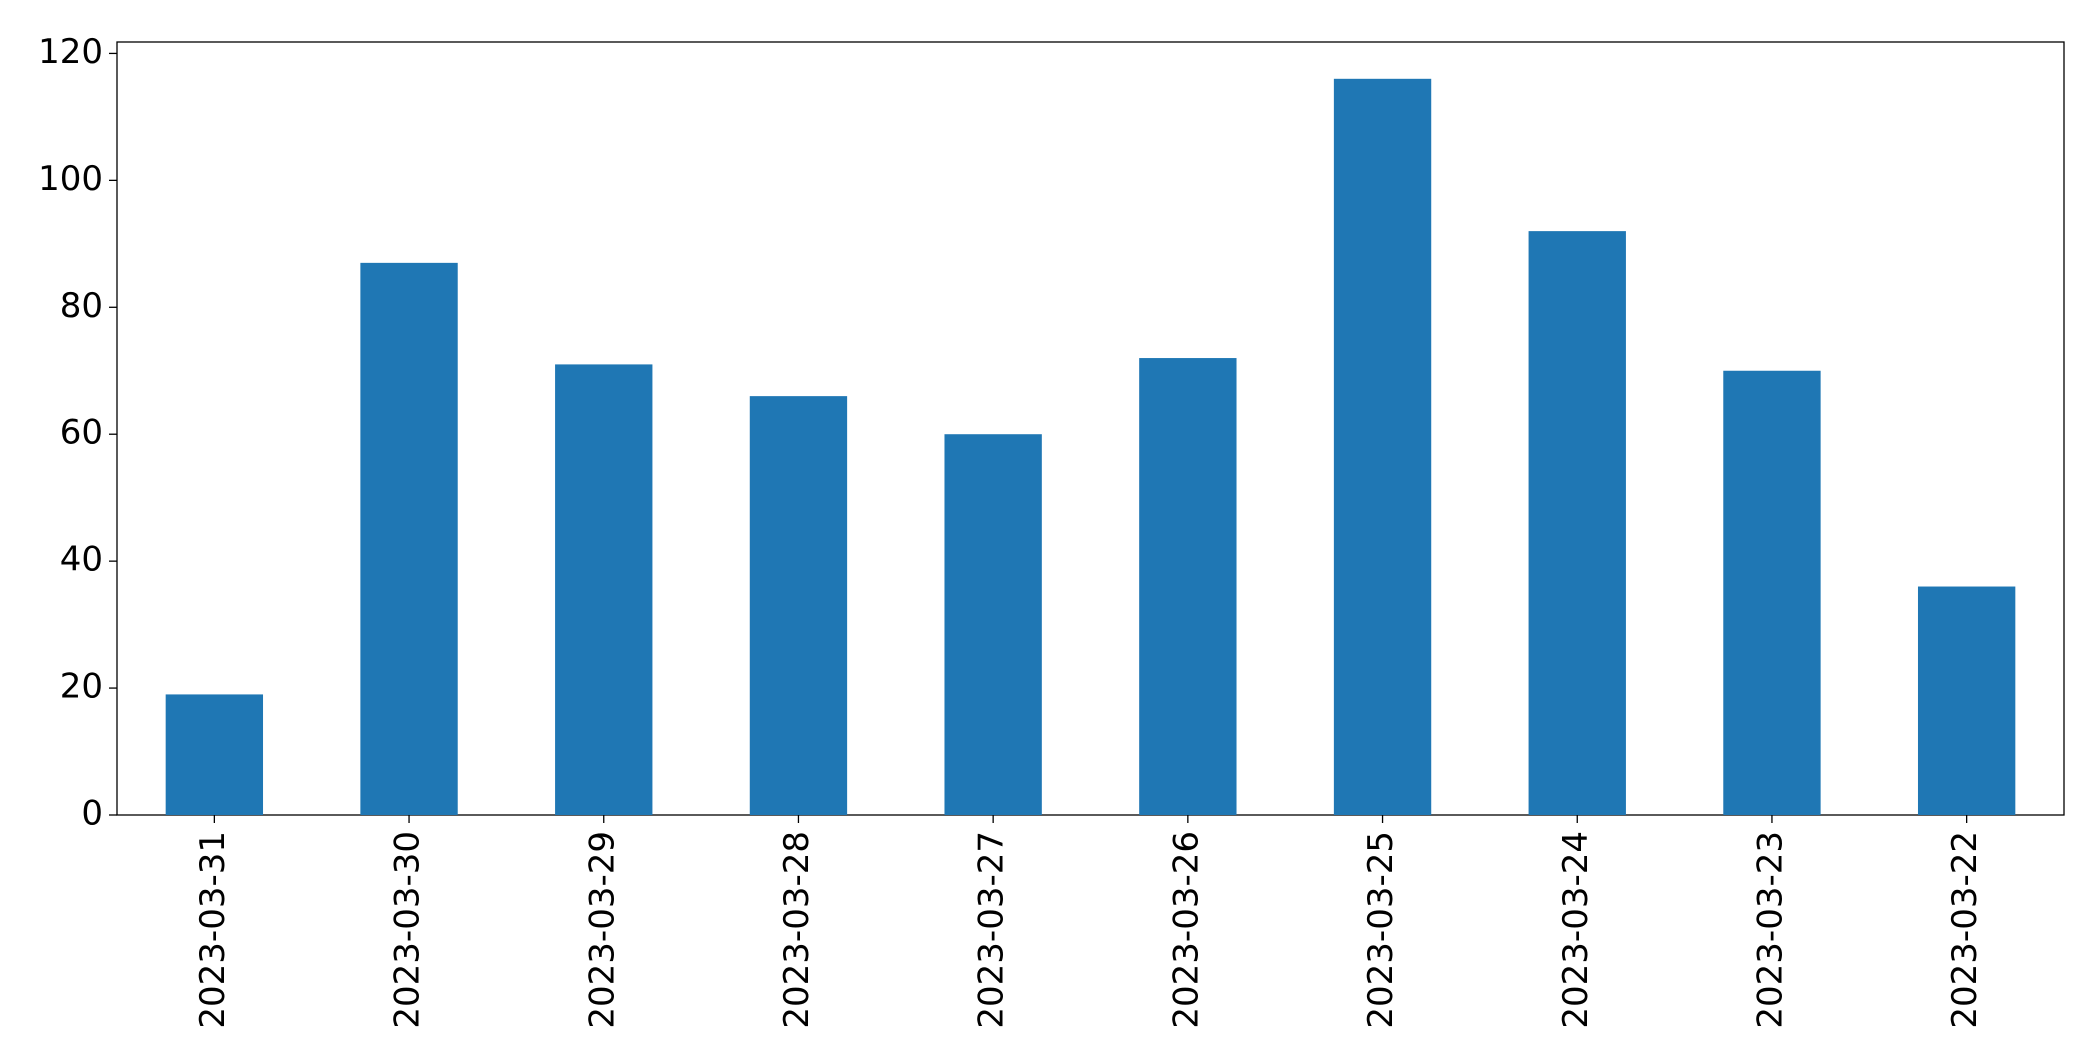  I want to click on y-tick-label: 0, so click(92, 814).